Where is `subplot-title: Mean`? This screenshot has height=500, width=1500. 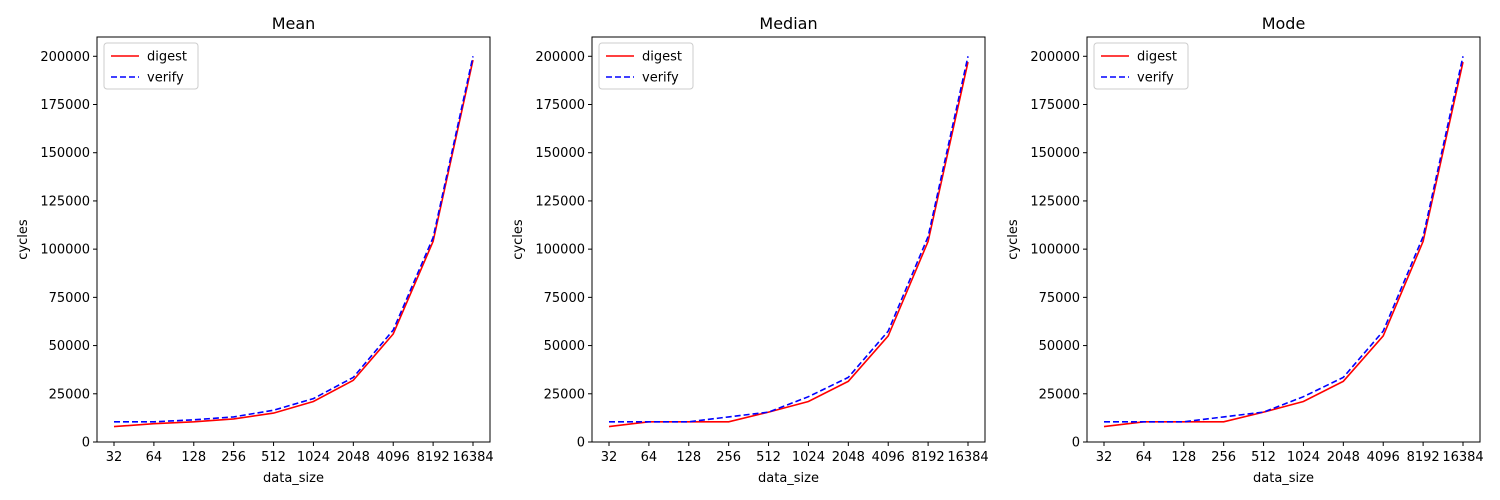 subplot-title: Mean is located at coordinates (294, 23).